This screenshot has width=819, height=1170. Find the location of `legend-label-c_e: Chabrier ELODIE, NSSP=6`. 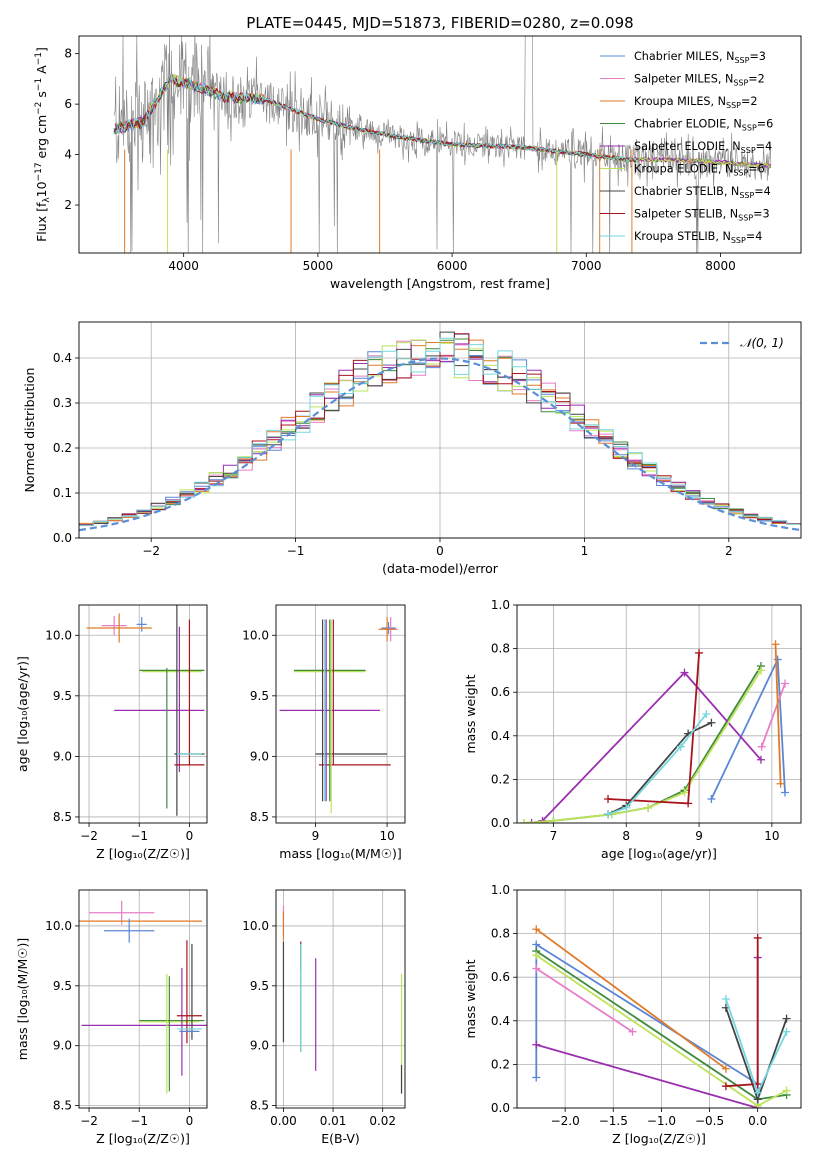

legend-label-c_e: Chabrier ELODIE, NSSP=6 is located at coordinates (703, 125).